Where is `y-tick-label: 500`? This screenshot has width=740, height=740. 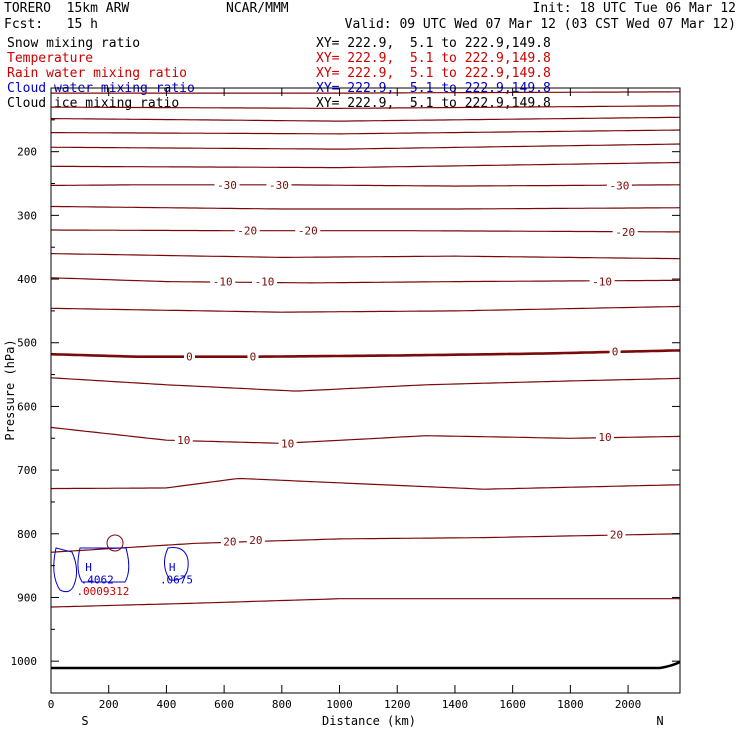
y-tick-label: 500 is located at coordinates (27, 343).